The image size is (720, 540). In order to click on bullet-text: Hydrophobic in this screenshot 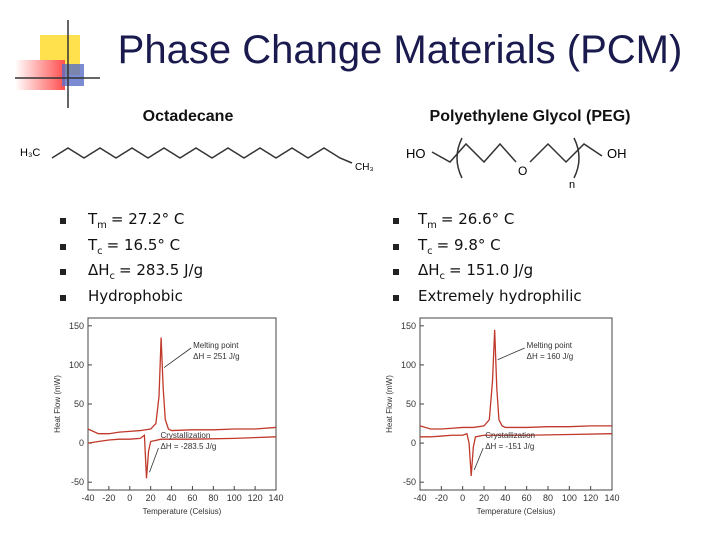, I will do `click(135, 295)`.